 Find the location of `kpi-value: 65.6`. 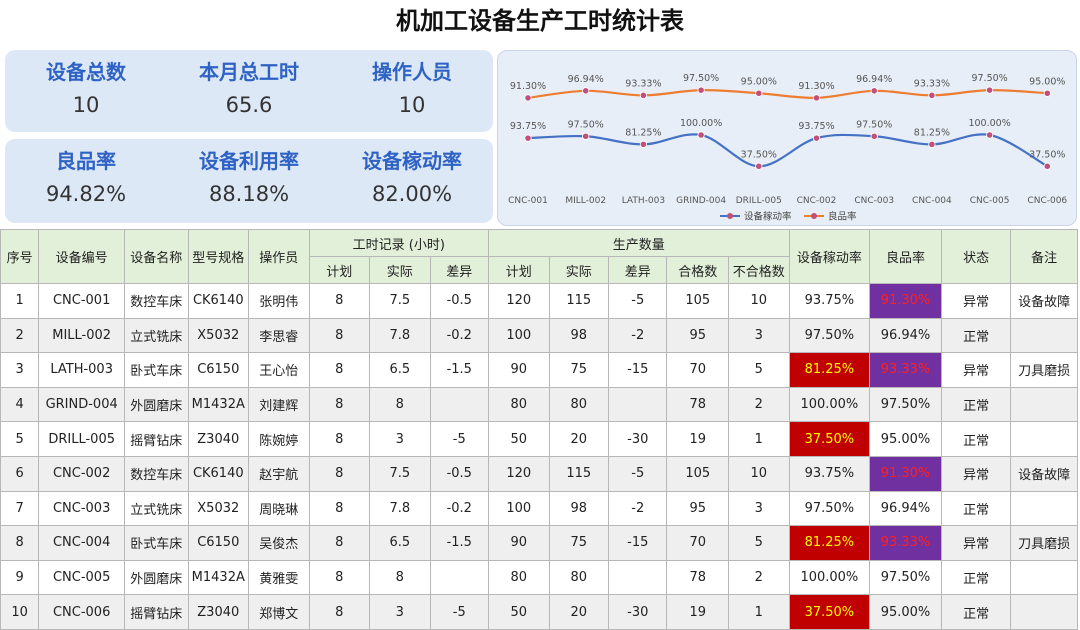

kpi-value: 65.6 is located at coordinates (249, 105).